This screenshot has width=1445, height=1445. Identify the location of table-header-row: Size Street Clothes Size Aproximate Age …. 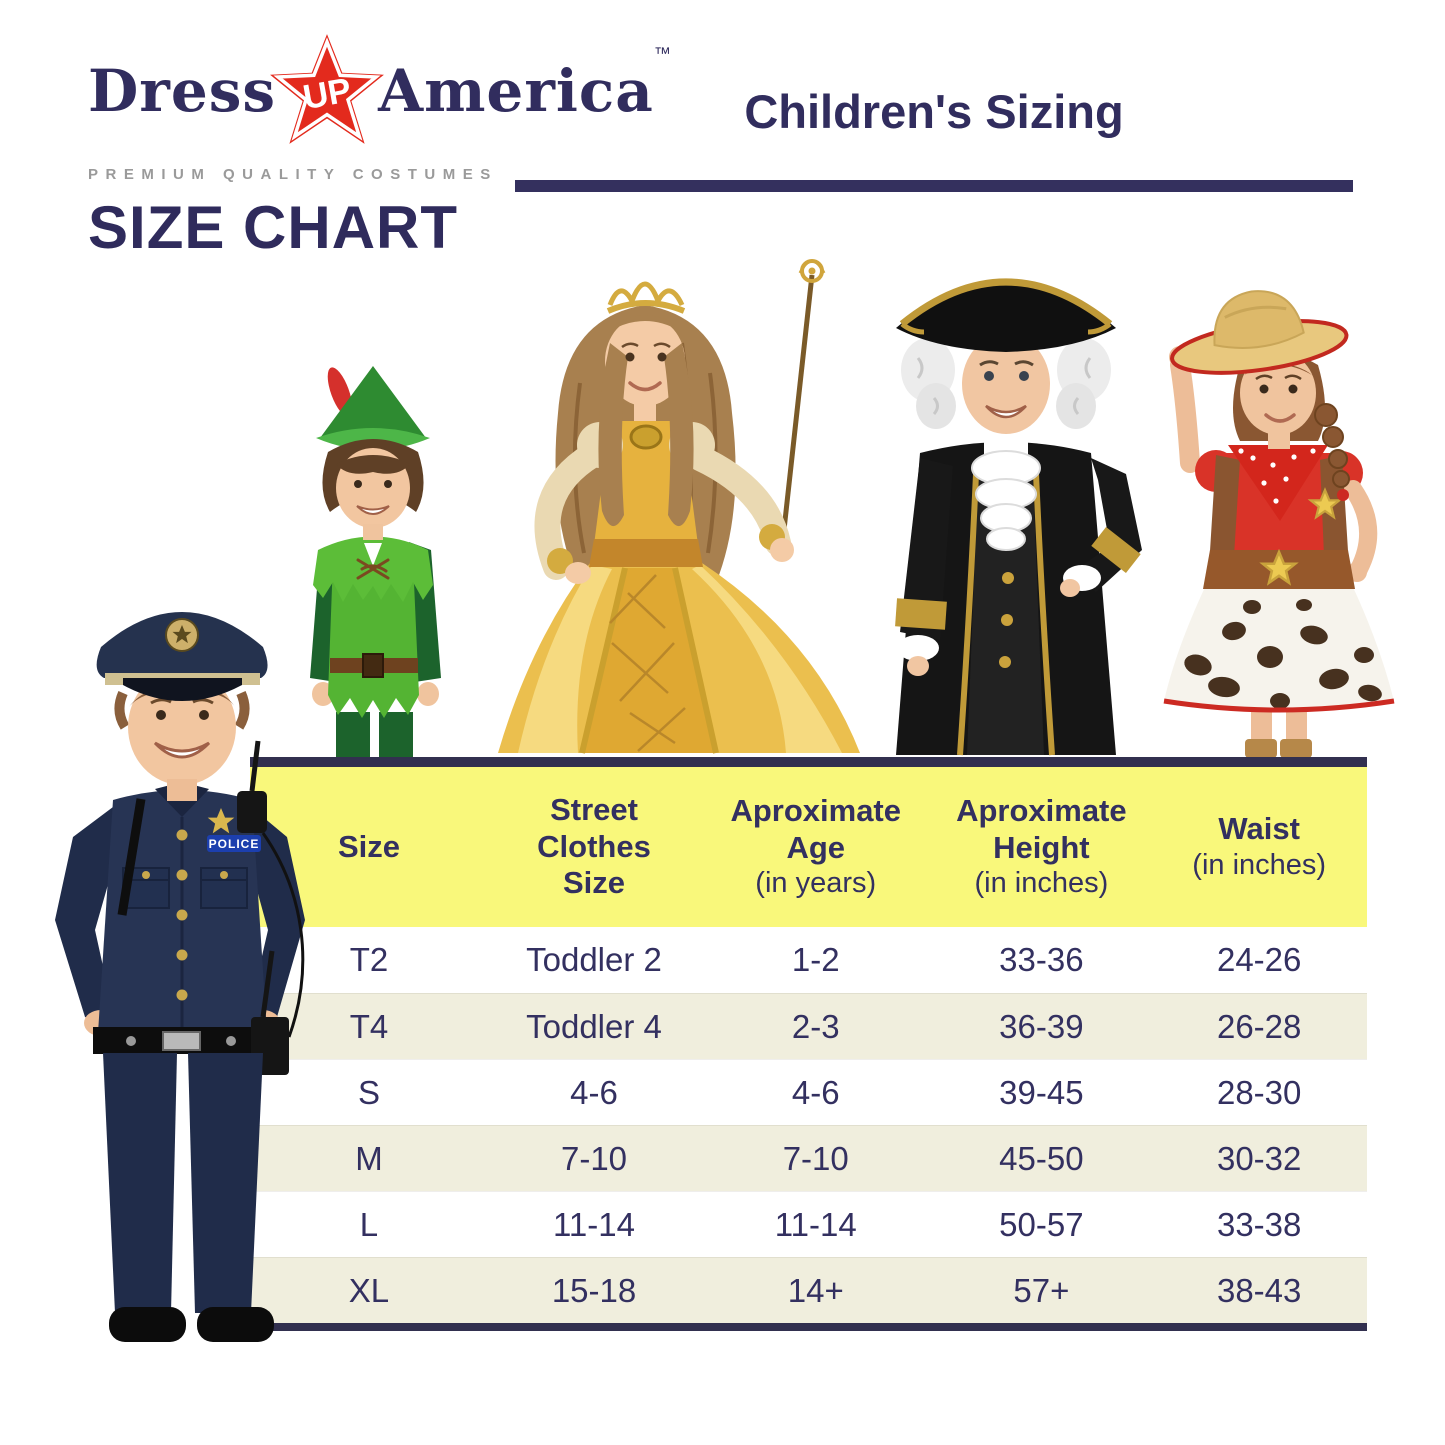
(808, 847).